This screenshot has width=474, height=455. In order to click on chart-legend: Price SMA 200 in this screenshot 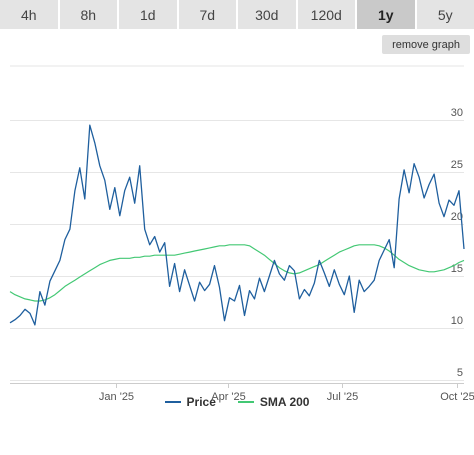, I will do `click(237, 402)`.